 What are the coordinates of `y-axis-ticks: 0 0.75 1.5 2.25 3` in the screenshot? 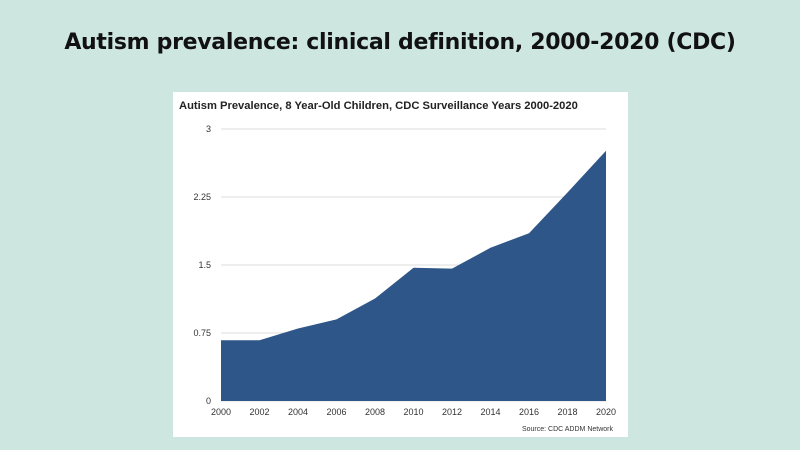 It's located at (202, 265).